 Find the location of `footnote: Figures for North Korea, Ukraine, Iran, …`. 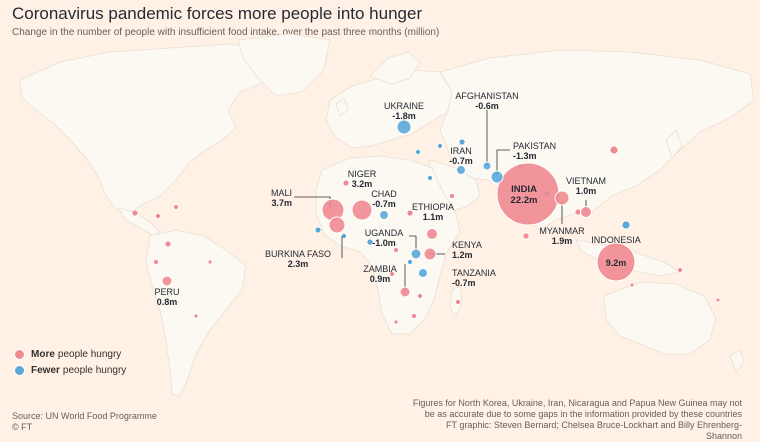

footnote: Figures for North Korea, Ukraine, Iran, … is located at coordinates (577, 420).